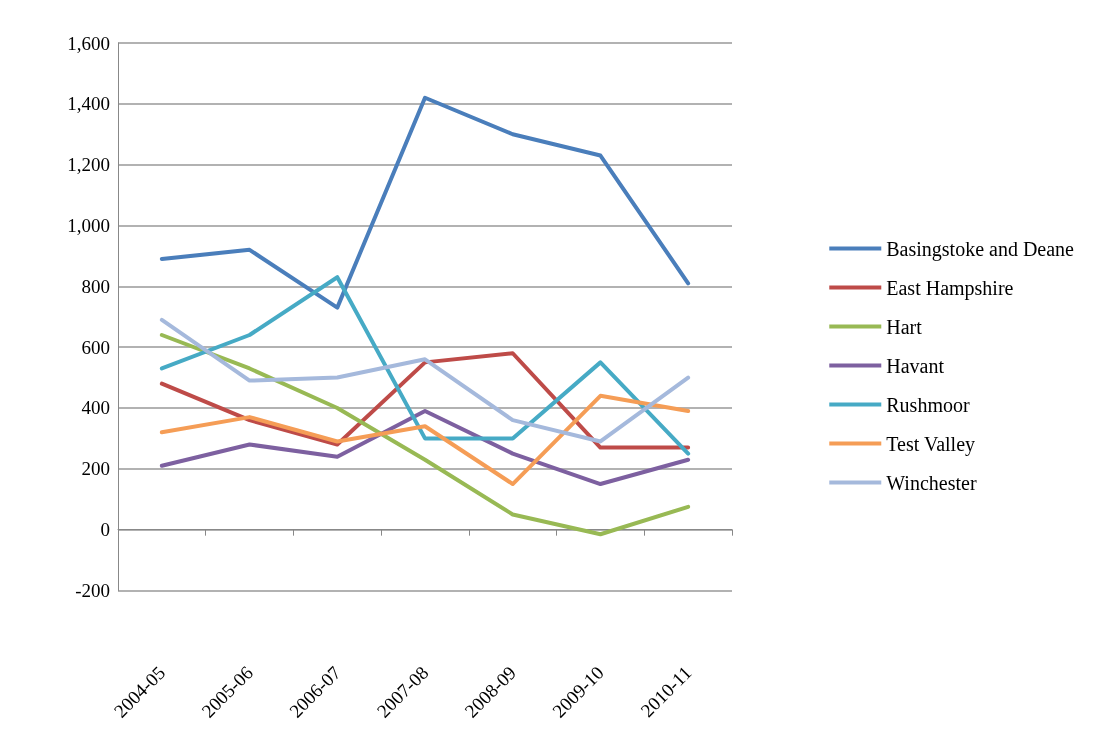  What do you see at coordinates (931, 482) in the screenshot?
I see `legend-label: Winchester` at bounding box center [931, 482].